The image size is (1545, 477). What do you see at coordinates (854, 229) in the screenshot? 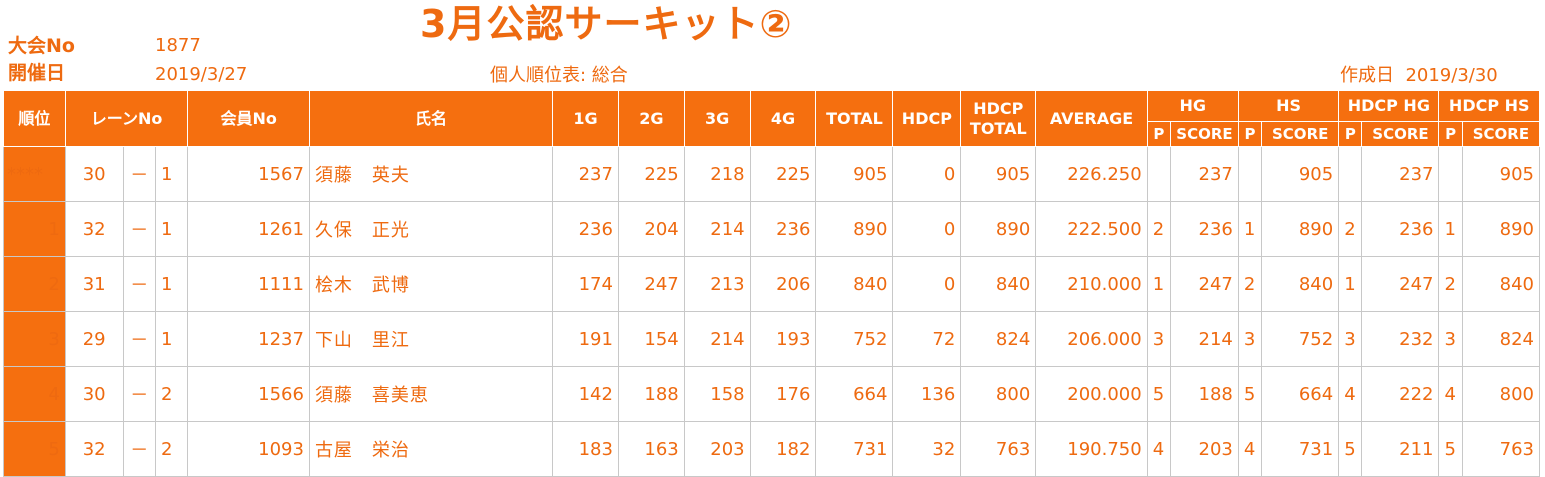
I see `cell-total: 890` at bounding box center [854, 229].